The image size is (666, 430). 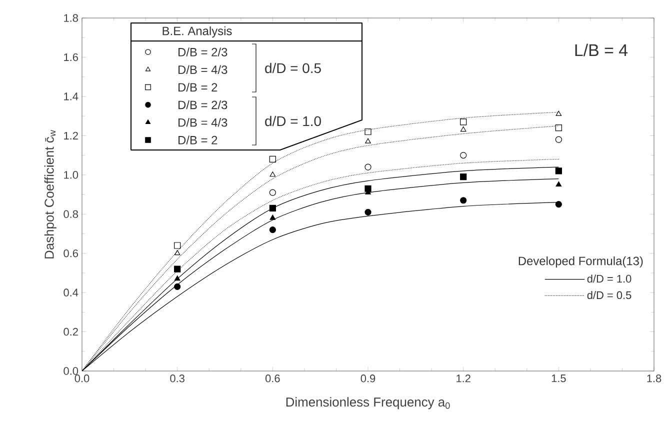 What do you see at coordinates (71, 253) in the screenshot?
I see `y-tick-label: 0.6` at bounding box center [71, 253].